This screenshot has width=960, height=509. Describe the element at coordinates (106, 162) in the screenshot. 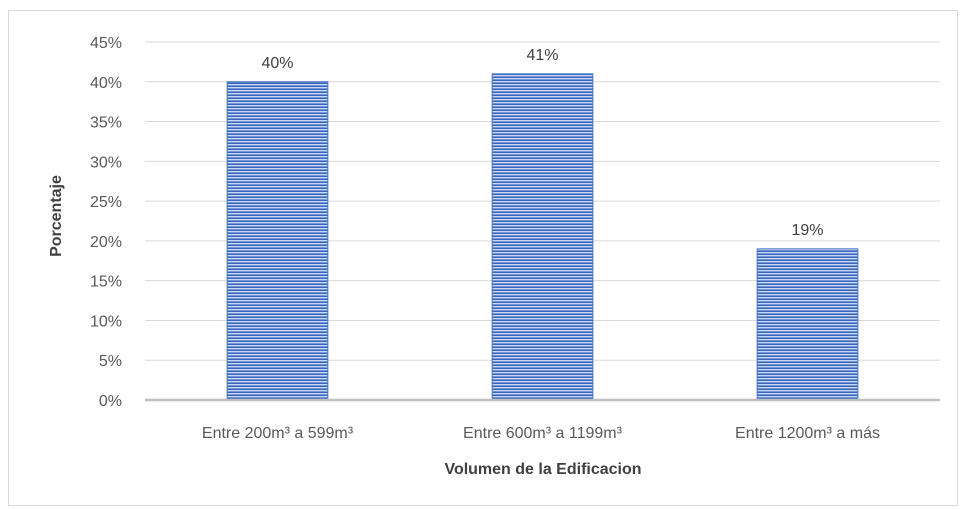

I see `y-tick-label: 30%` at that location.